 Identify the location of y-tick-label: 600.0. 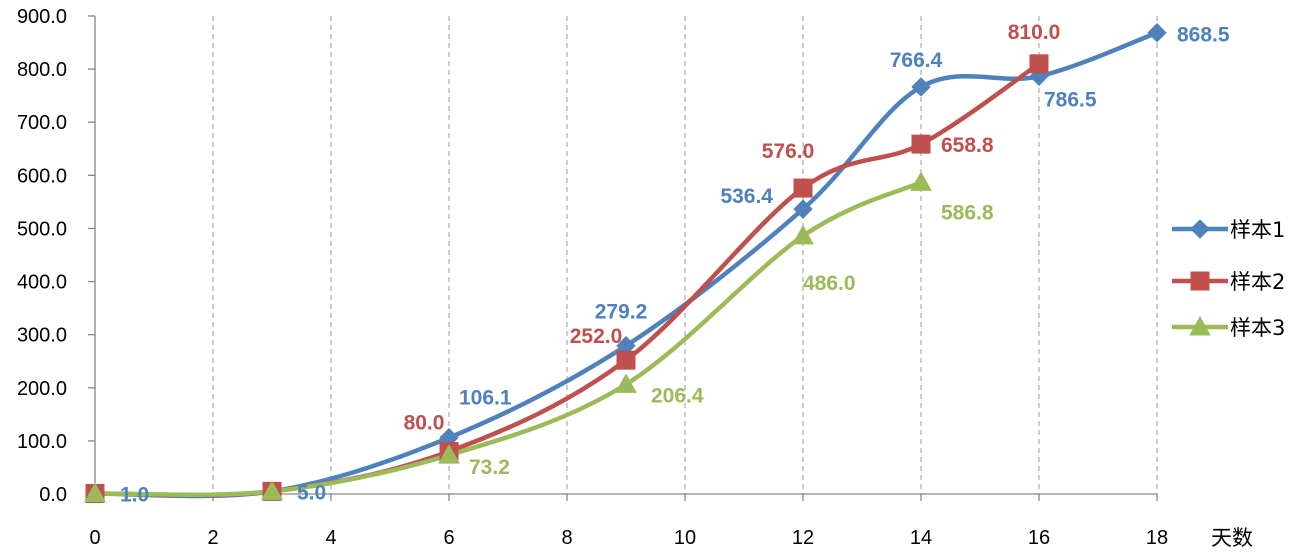
(42, 176).